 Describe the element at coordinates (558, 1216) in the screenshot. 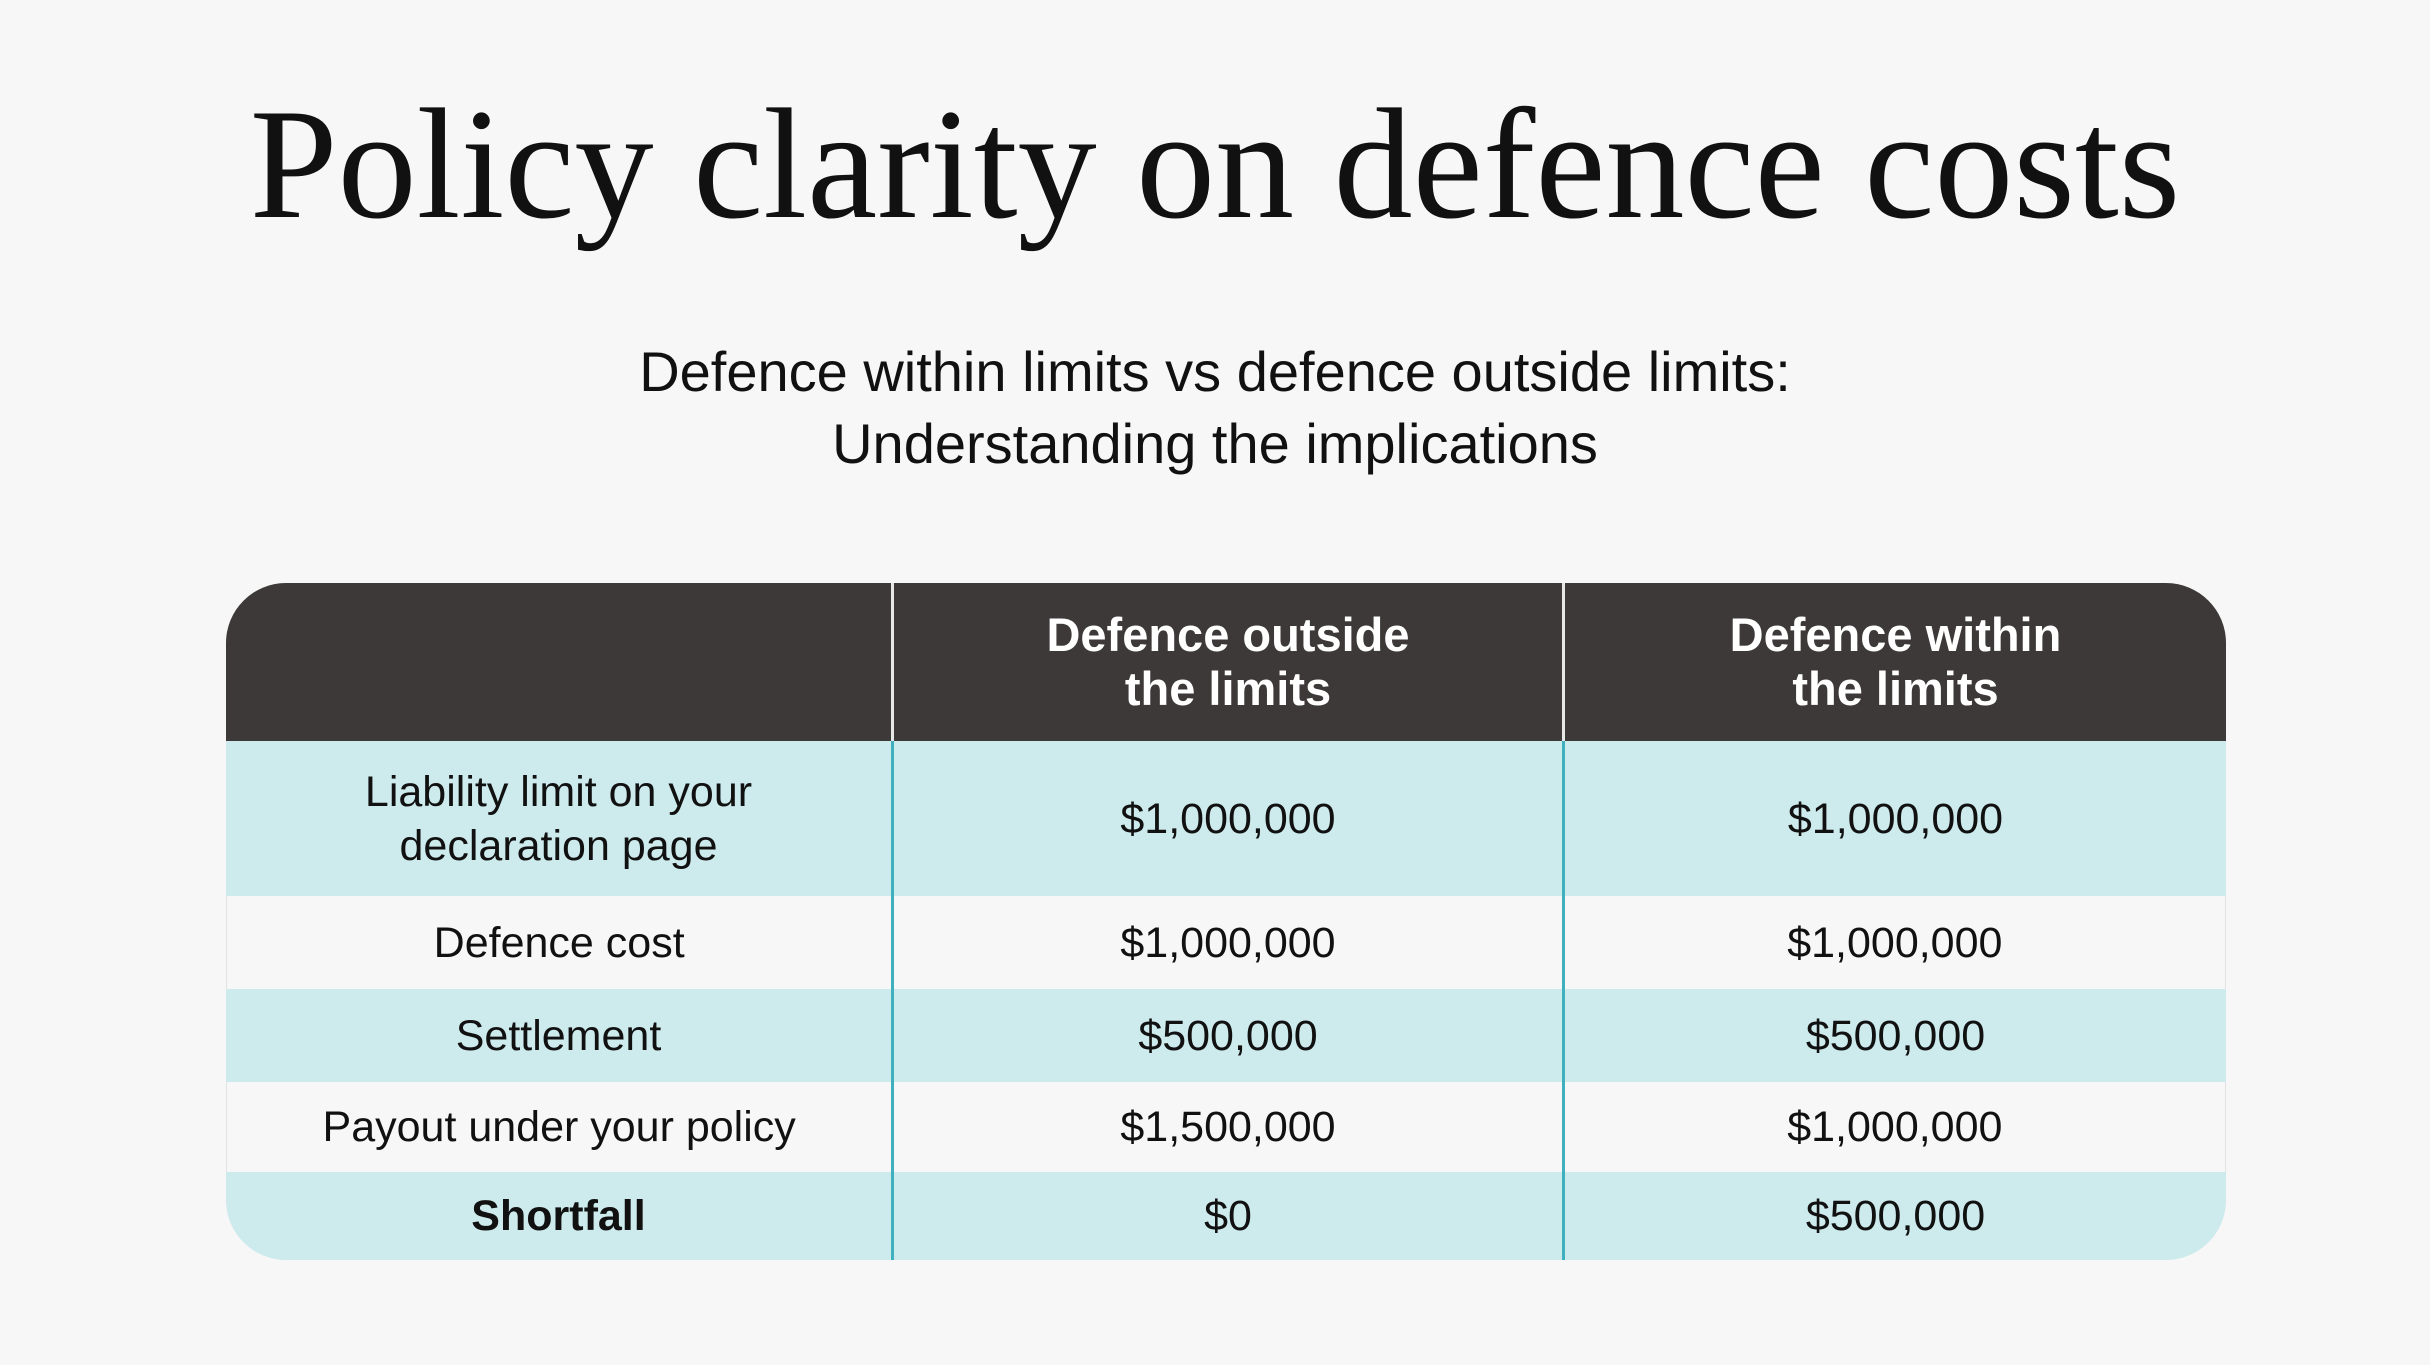

I see `row-label: Shortfall` at that location.